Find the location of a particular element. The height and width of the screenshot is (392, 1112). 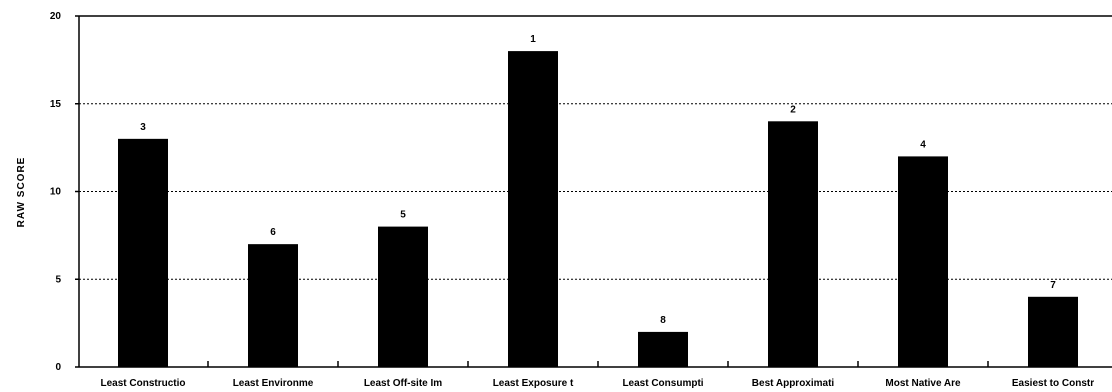

y-tick-labels: 0 5 10 15 20 is located at coordinates (64, 192).